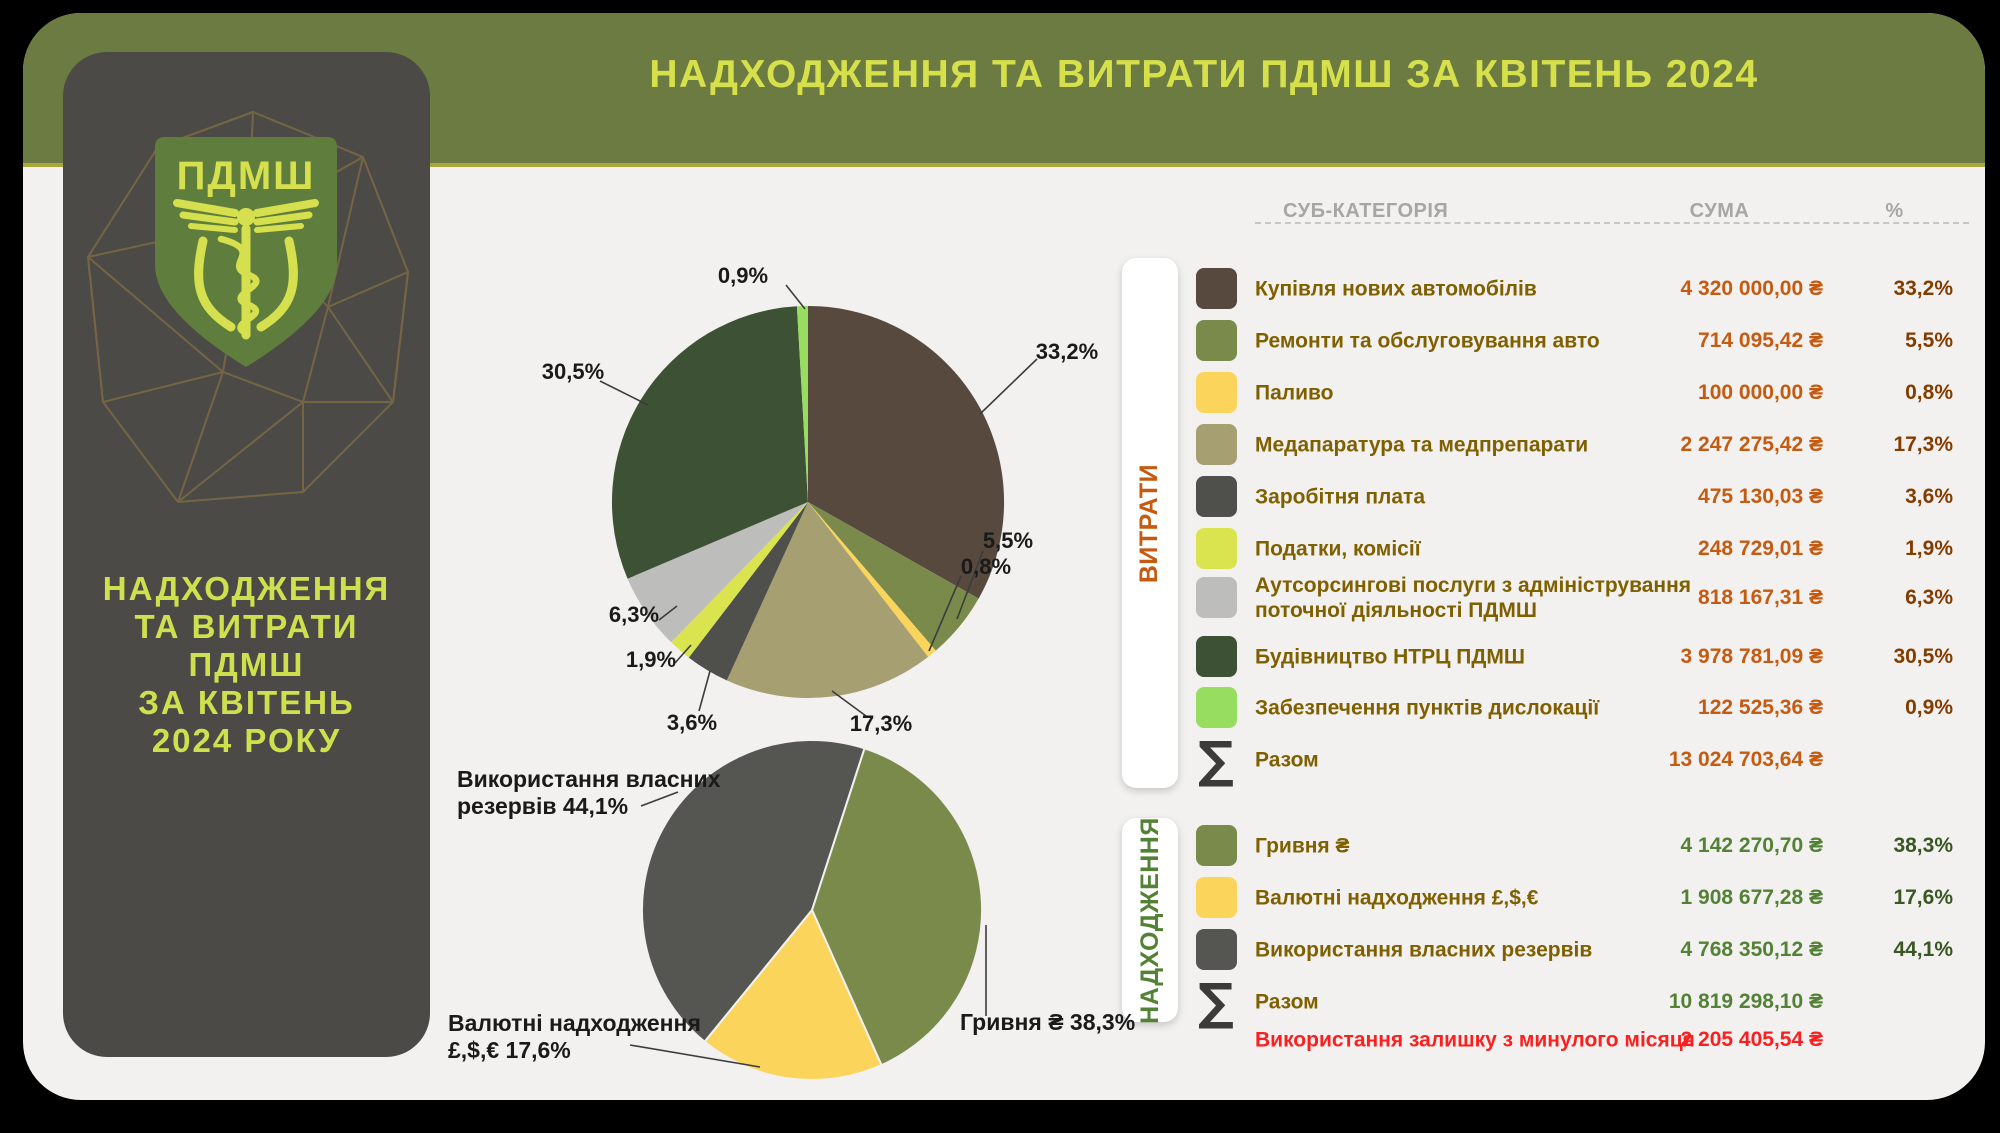 The height and width of the screenshot is (1133, 2000). Describe the element at coordinates (1302, 846) in the screenshot. I see `row-label: Гривня ₴` at that location.